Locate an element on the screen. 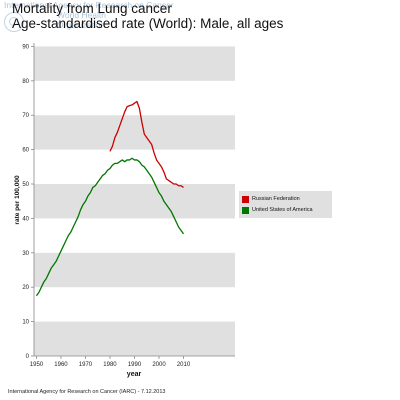  y-tick-label: 30 is located at coordinates (25, 254).